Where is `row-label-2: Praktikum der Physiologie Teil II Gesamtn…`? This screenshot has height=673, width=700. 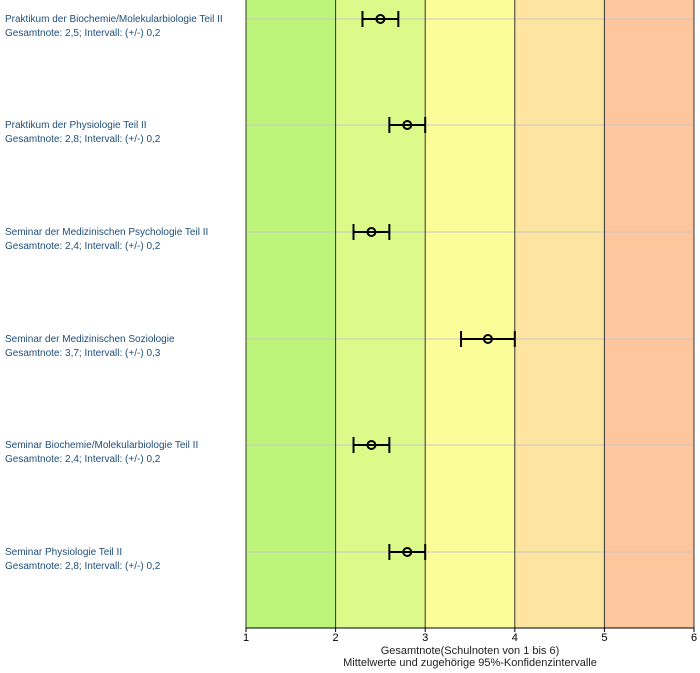
row-label-2: Praktikum der Physiologie Teil II Gesamtn… is located at coordinates (82, 133).